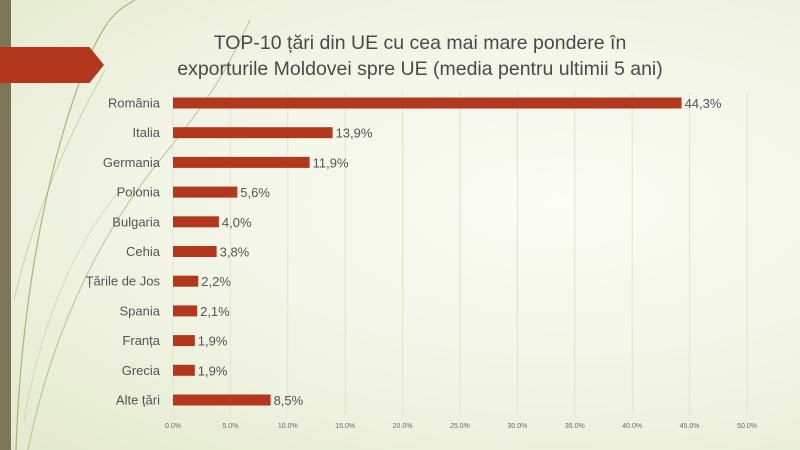  Describe the element at coordinates (237, 222) in the screenshot. I see `data-label-bulgaria: 4,0%` at that location.